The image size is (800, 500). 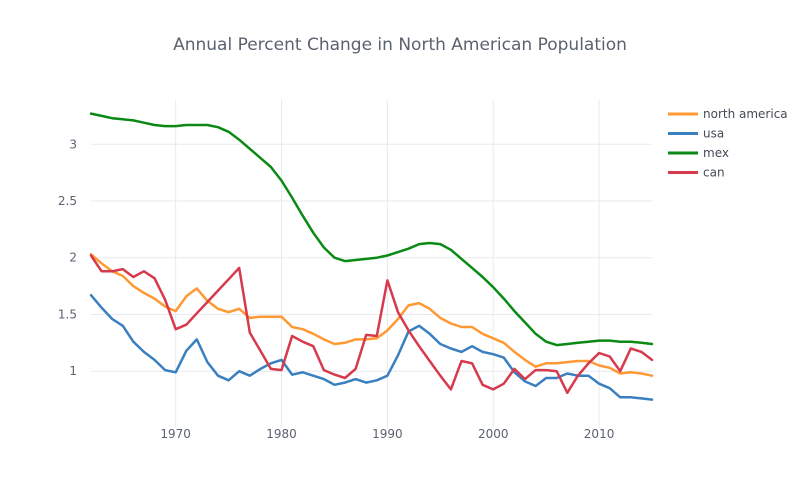 What do you see at coordinates (67, 201) in the screenshot?
I see `y-tick-label: 2.5` at bounding box center [67, 201].